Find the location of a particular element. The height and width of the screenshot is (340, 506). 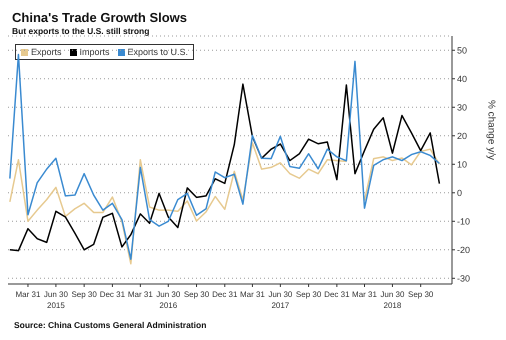

y-axis-title: % change y/y is located at coordinates (490, 130).